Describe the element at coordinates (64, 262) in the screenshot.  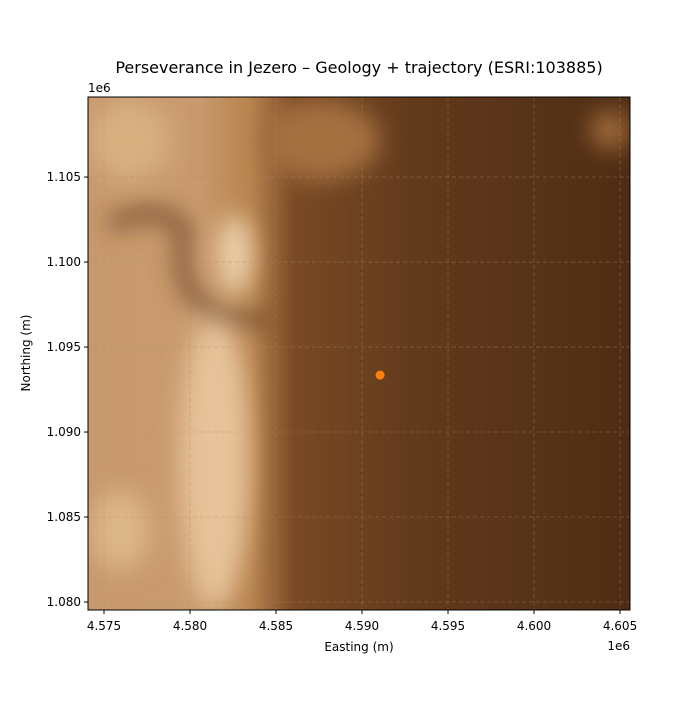
I see `y-tick-label: 1.100` at that location.